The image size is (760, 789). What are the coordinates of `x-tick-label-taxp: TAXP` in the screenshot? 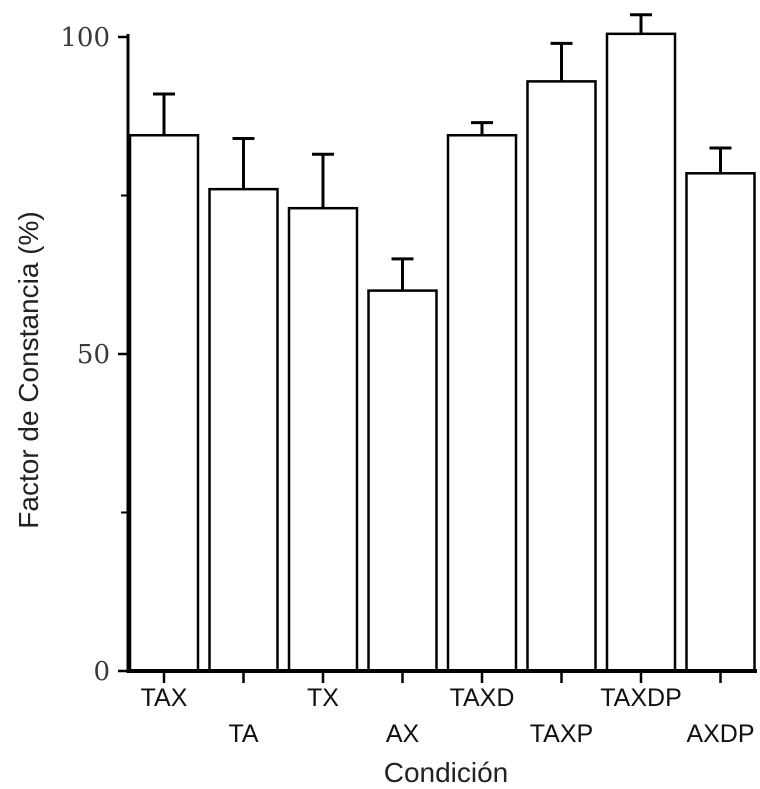 It's located at (561, 734).